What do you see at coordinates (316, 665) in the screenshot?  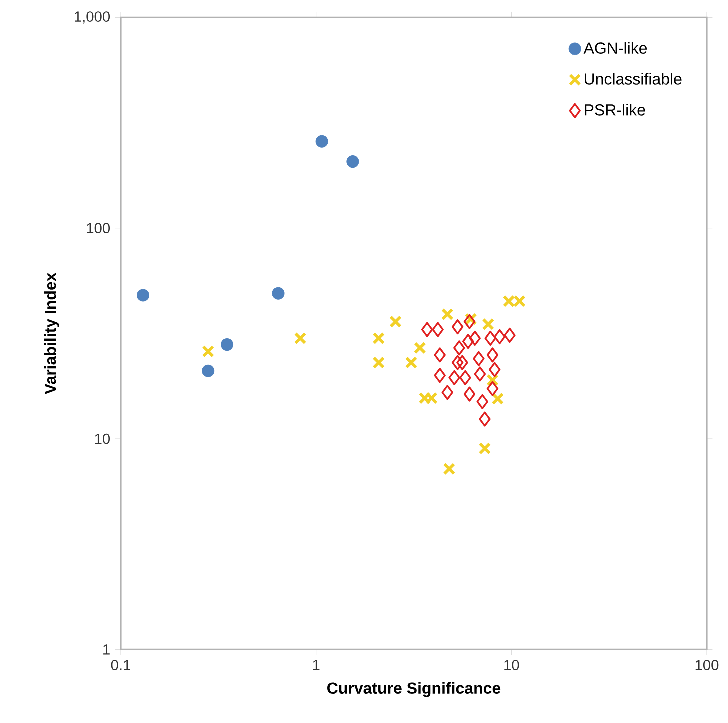 I see `x-tick-label: 1` at bounding box center [316, 665].